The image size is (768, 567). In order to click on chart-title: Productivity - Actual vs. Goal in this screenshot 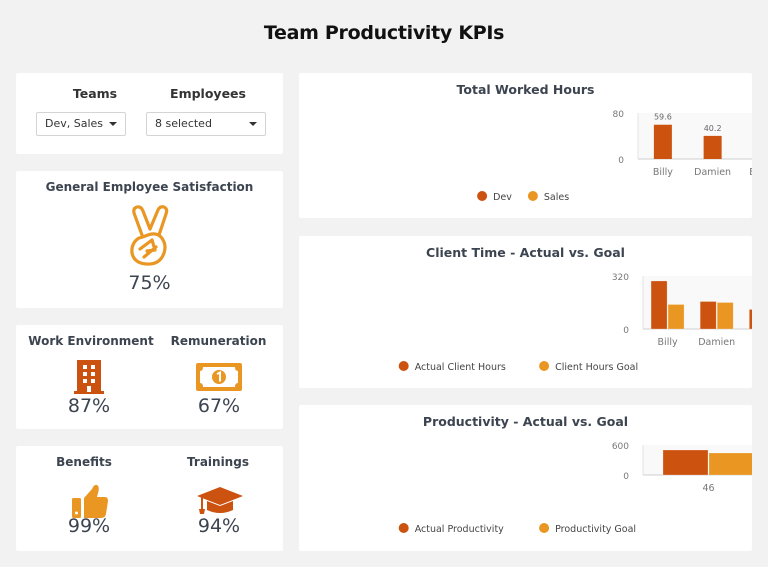, I will do `click(525, 421)`.